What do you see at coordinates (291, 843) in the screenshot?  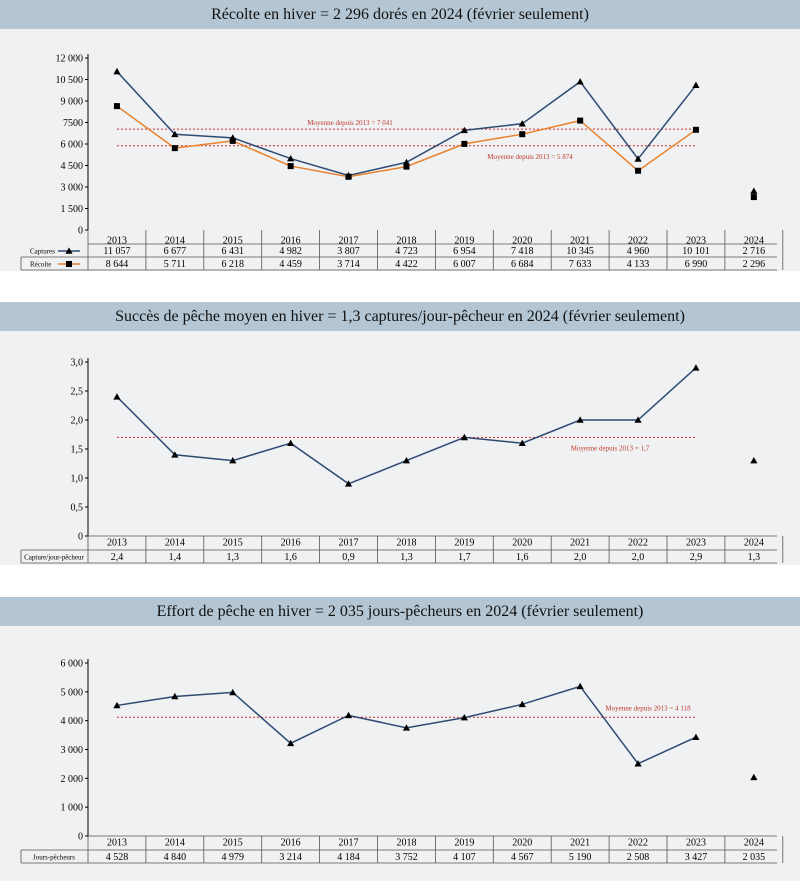 I see `chart-3-year-label: 2016` at bounding box center [291, 843].